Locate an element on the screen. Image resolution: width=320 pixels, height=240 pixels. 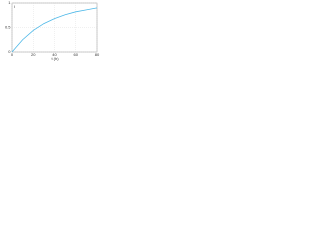
y-tick-label: 0.5 is located at coordinates (8, 27).